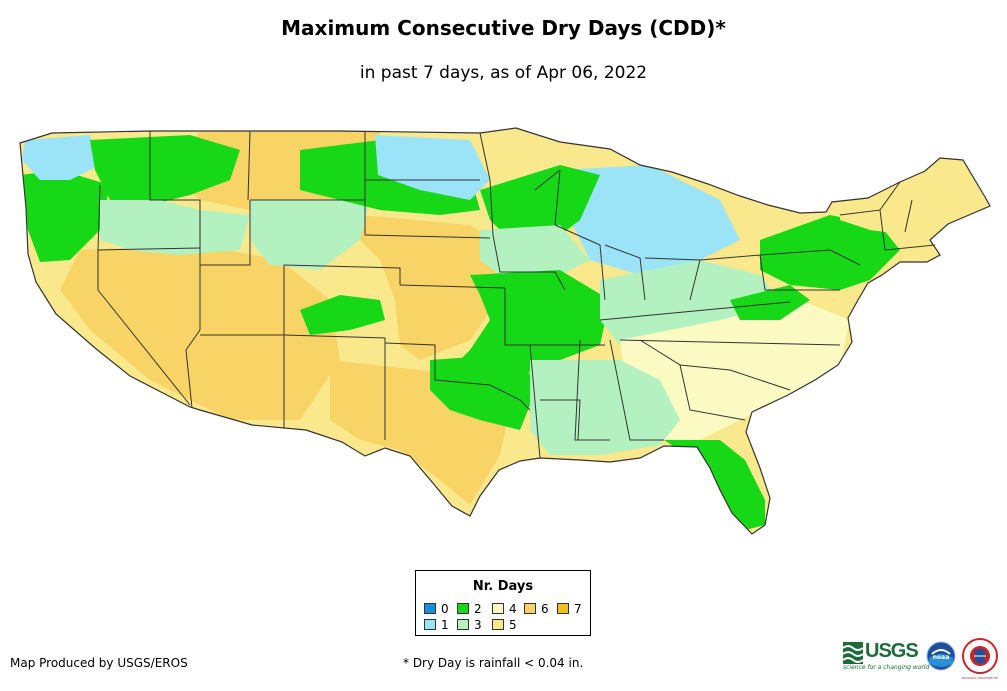 The image size is (1007, 691). What do you see at coordinates (980, 656) in the screenshot?
I see `nws-logo-icon` at bounding box center [980, 656].